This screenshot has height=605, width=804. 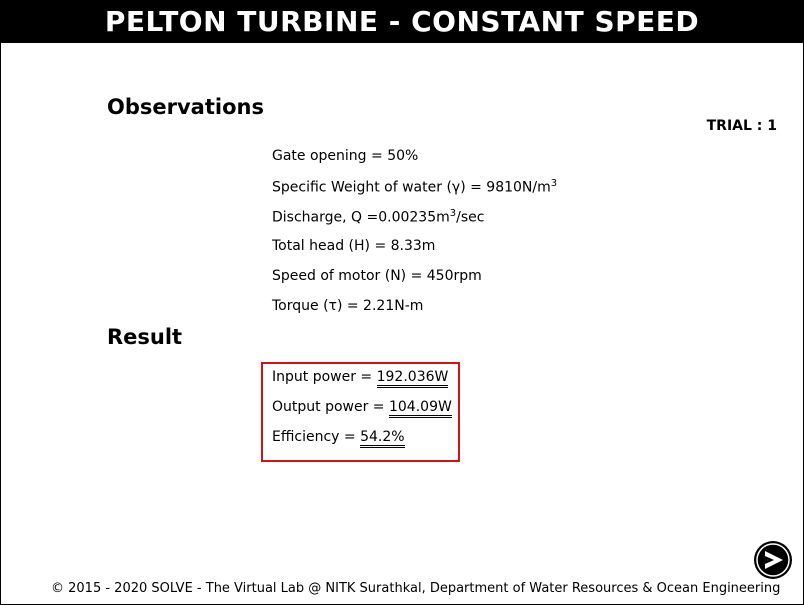 I want to click on trial-label: TRIAL : 1, so click(x=741, y=126).